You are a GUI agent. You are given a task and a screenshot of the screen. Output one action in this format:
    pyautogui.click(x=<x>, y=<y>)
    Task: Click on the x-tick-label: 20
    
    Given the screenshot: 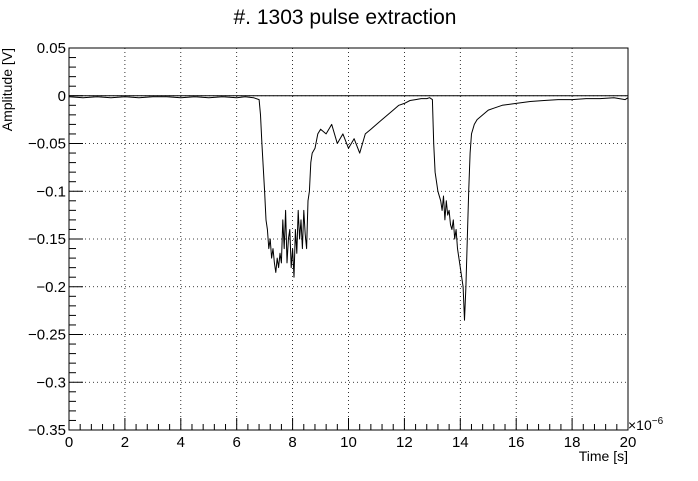 What is the action you would take?
    pyautogui.click(x=628, y=442)
    